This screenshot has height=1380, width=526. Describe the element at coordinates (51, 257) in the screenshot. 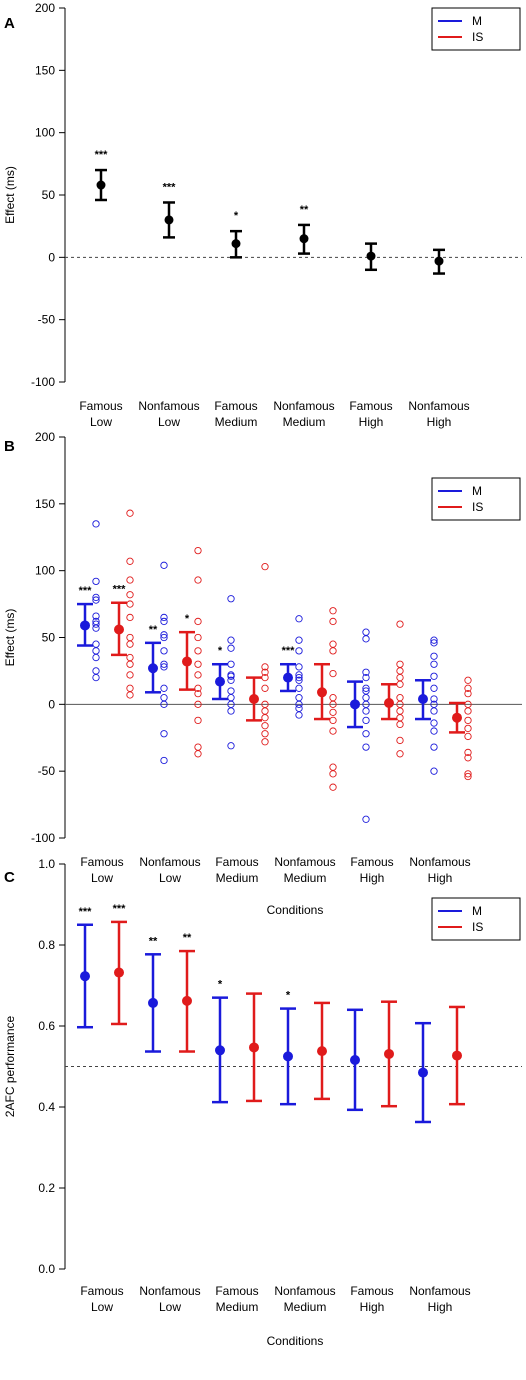

I see `y-tick-label: 0` at that location.